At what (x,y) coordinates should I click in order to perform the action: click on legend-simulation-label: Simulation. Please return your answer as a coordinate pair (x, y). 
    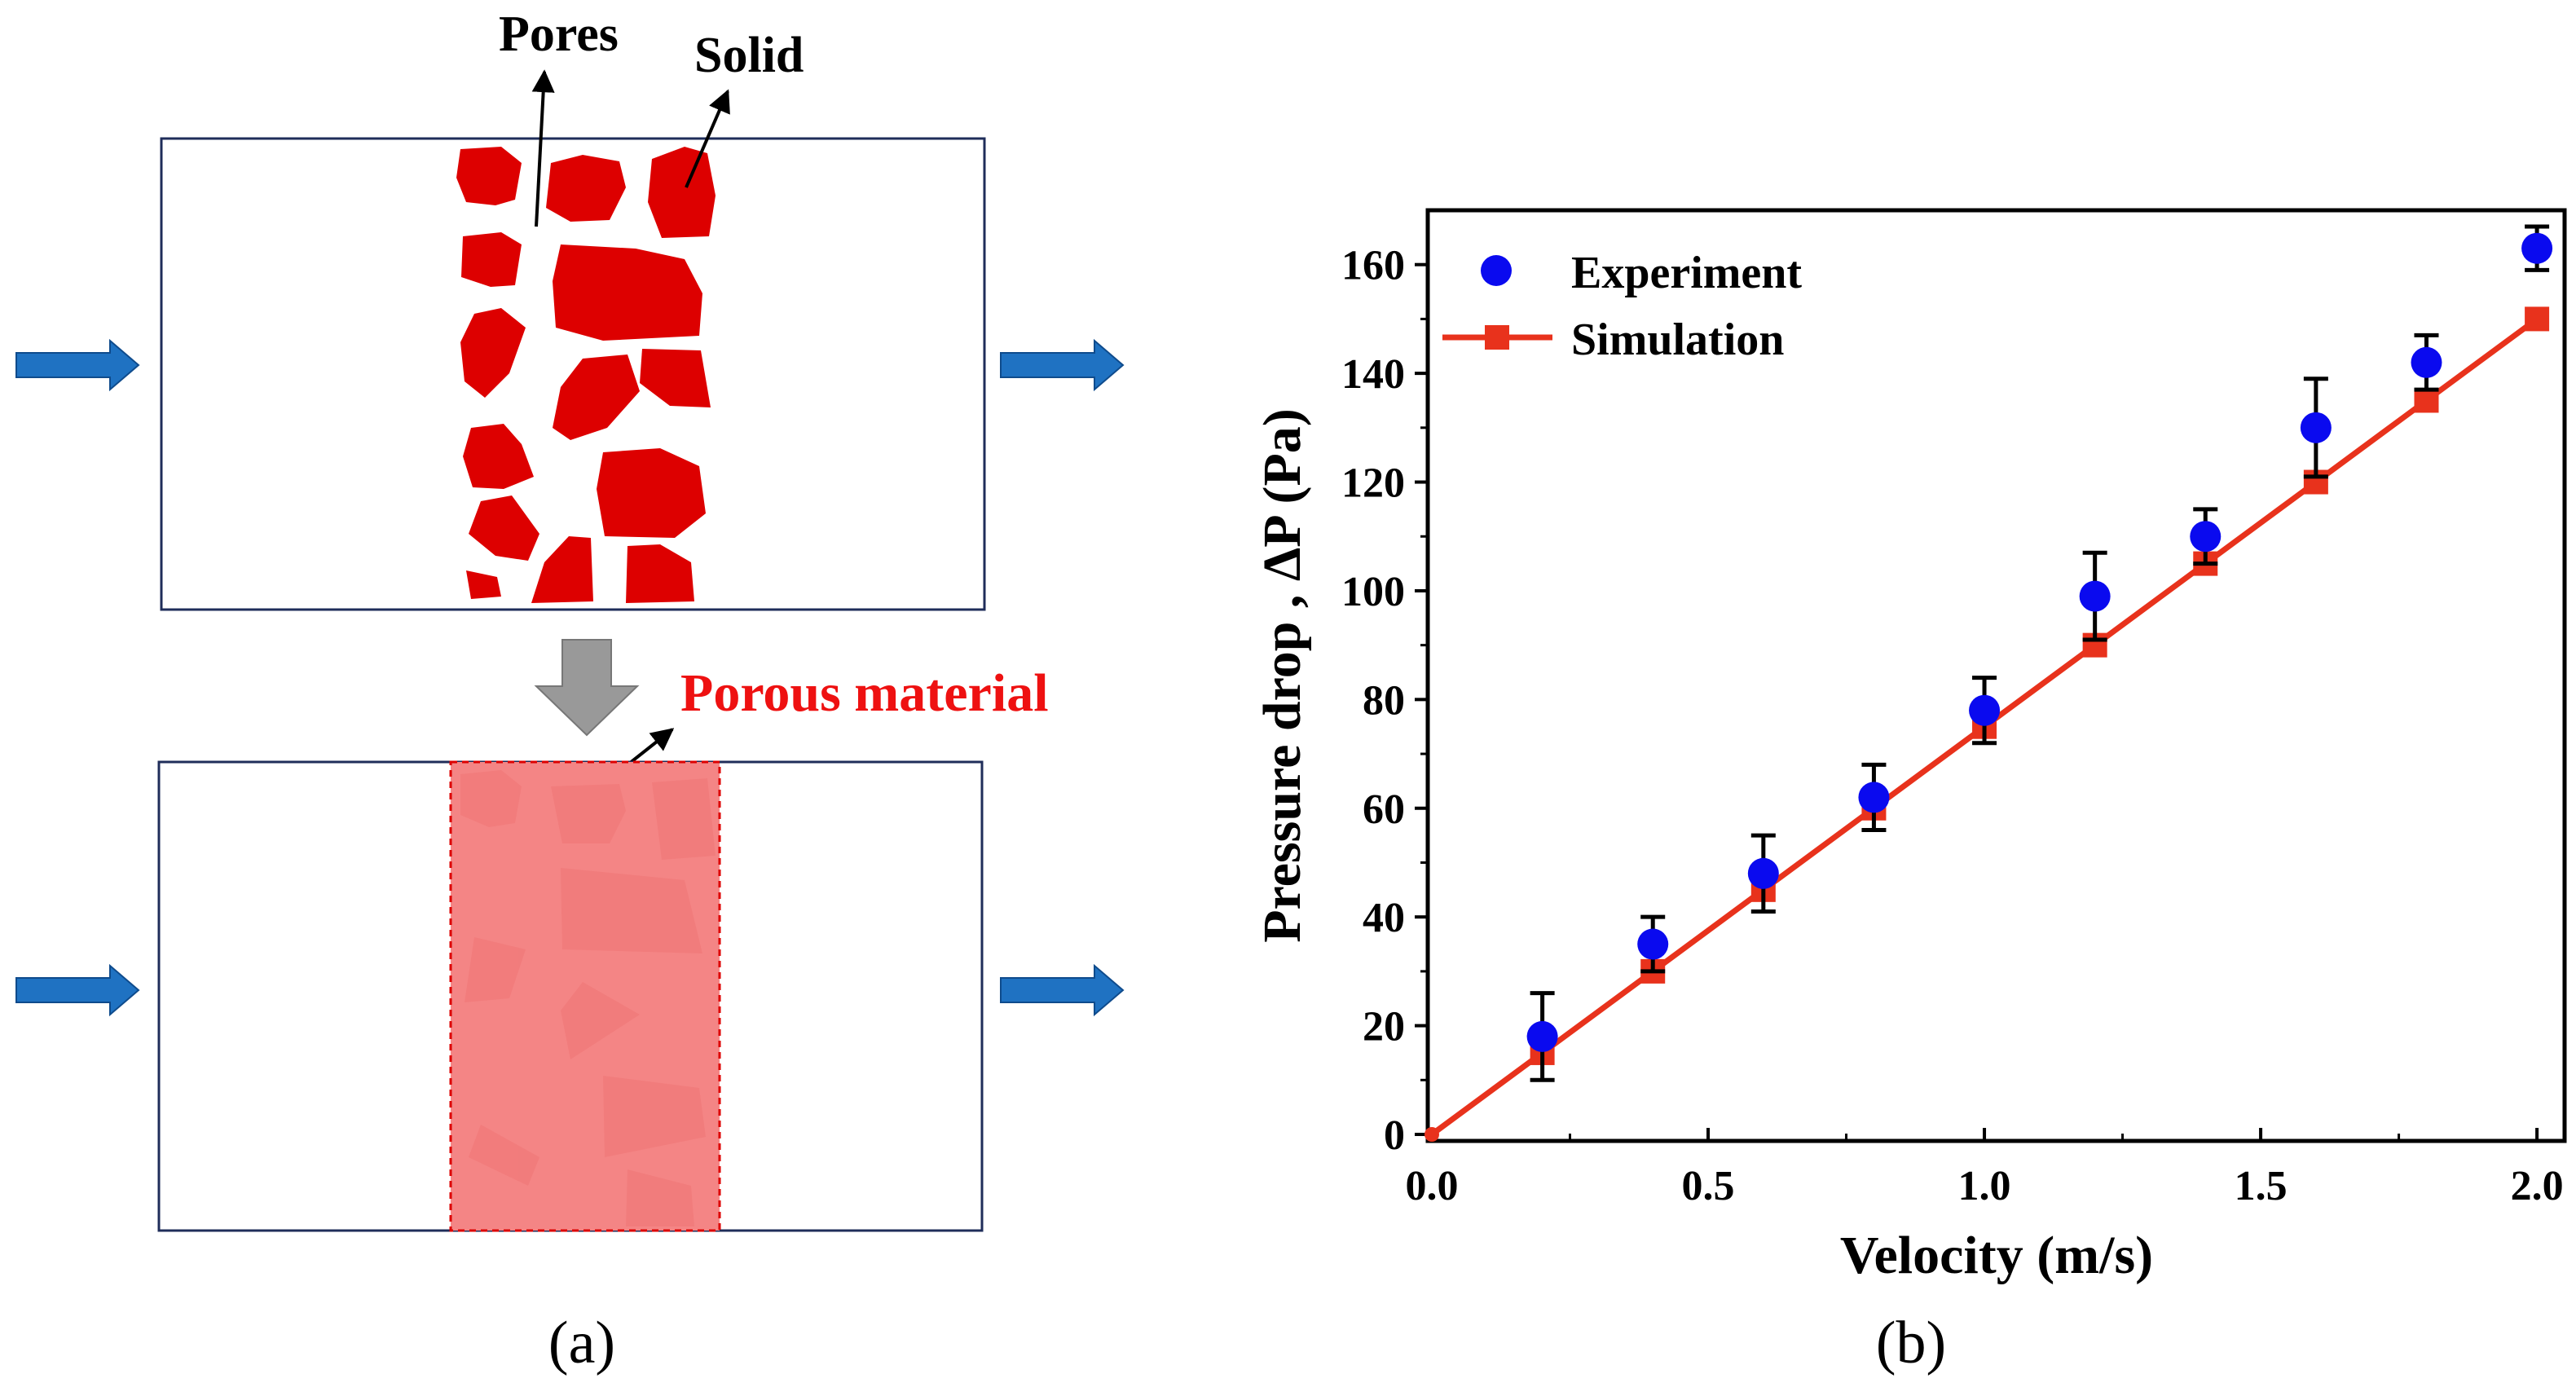
    Looking at the image, I should click on (1677, 340).